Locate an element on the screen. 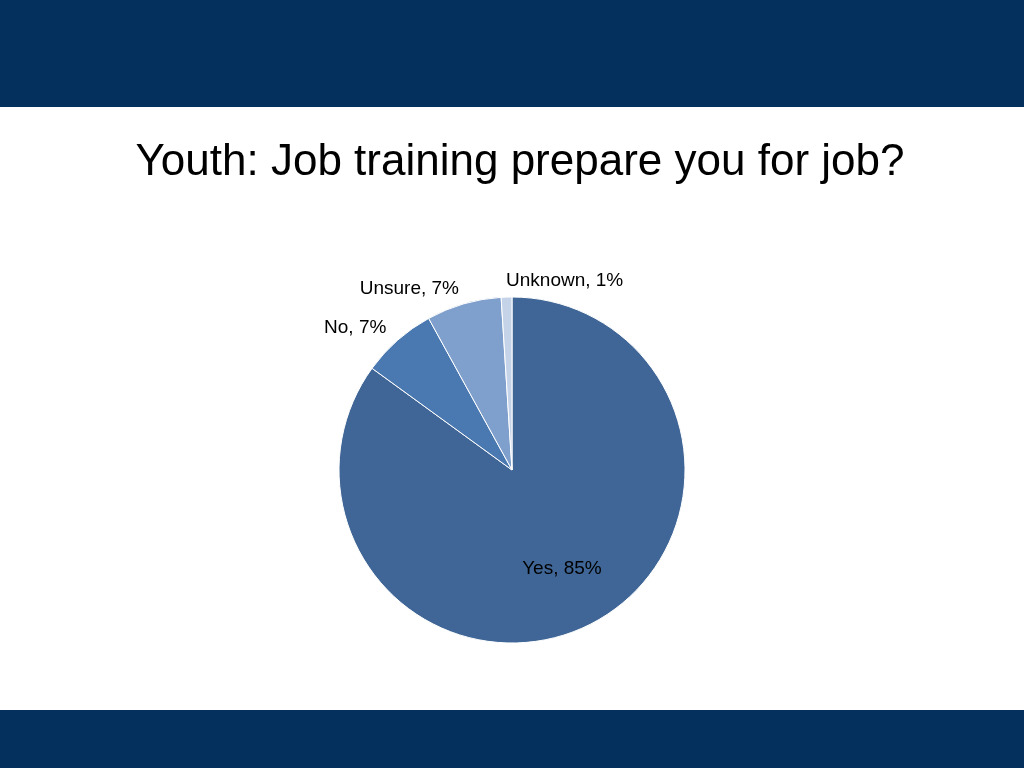 Image resolution: width=1024 pixels, height=768 pixels. slice-label: Yes, 85% is located at coordinates (562, 568).